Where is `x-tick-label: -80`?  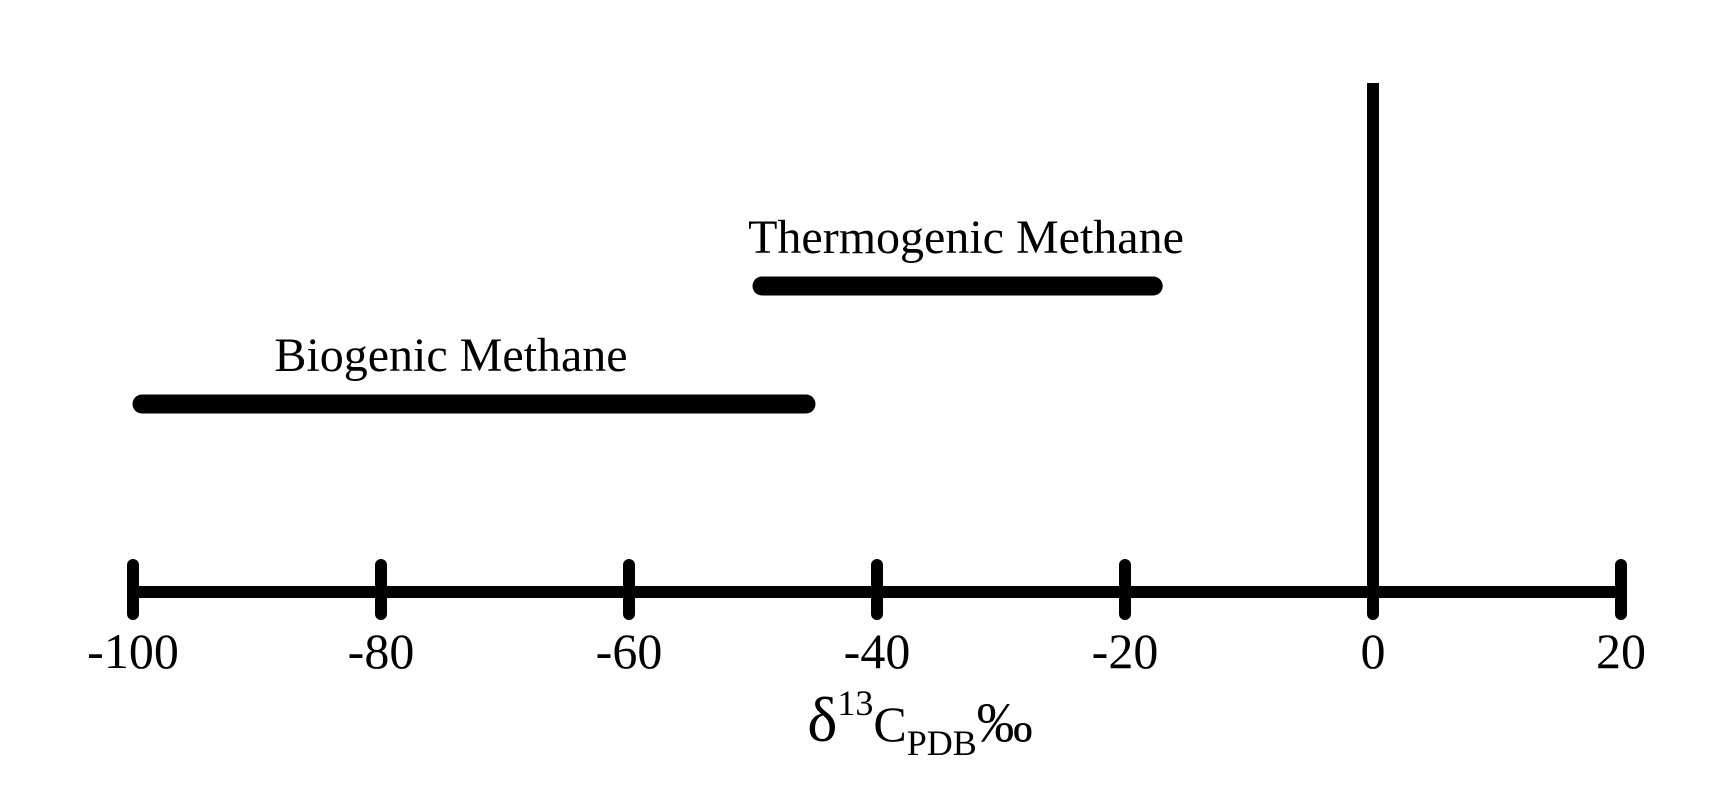 x-tick-label: -80 is located at coordinates (381, 651).